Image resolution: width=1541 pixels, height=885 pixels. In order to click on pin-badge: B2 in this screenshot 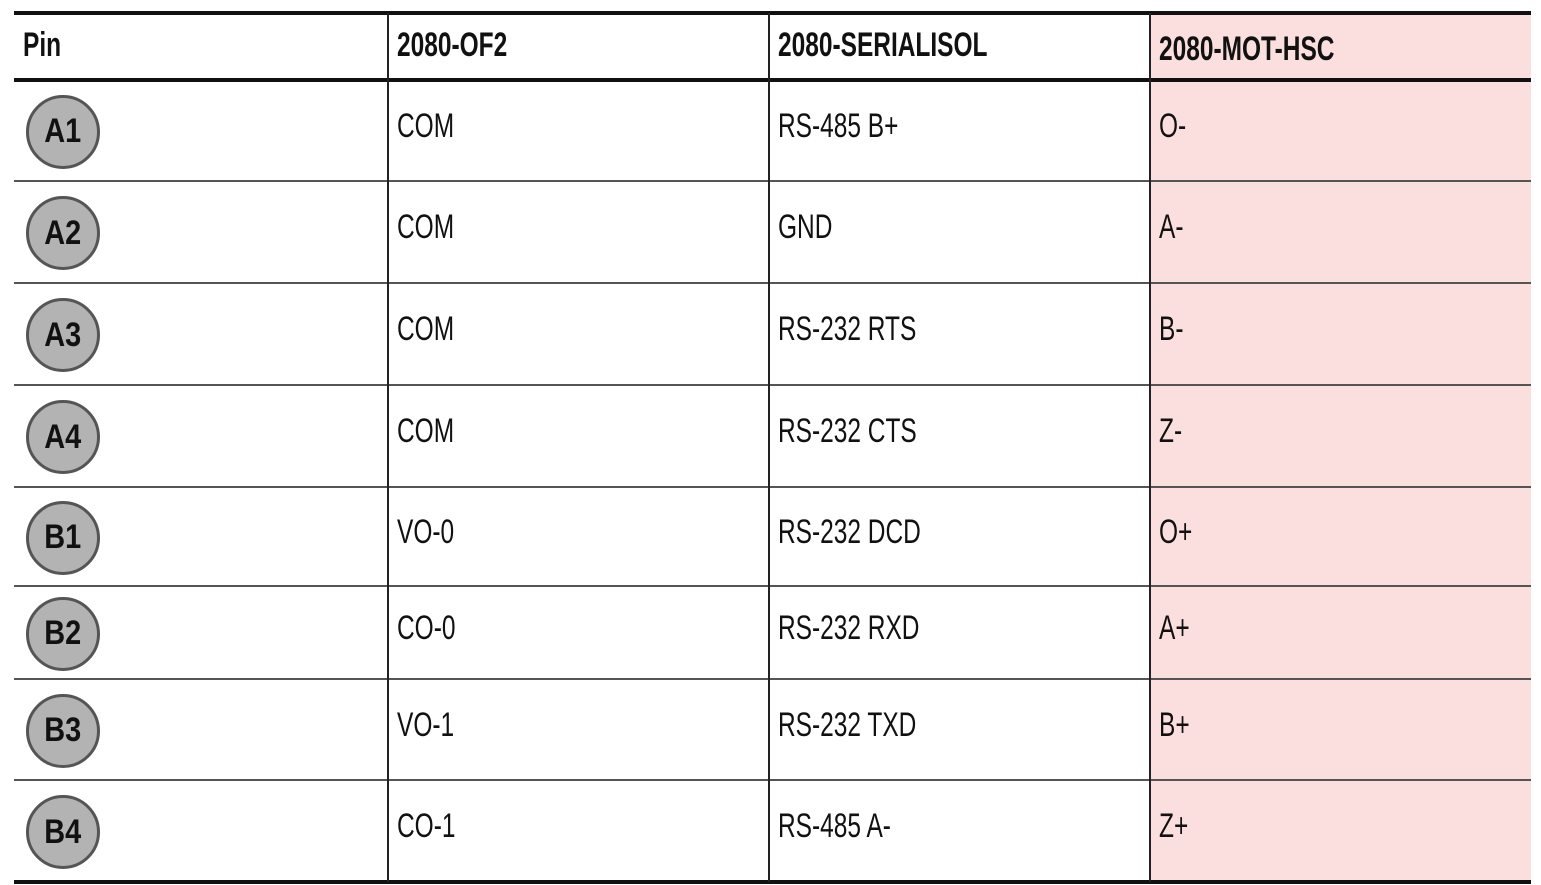, I will do `click(63, 633)`.